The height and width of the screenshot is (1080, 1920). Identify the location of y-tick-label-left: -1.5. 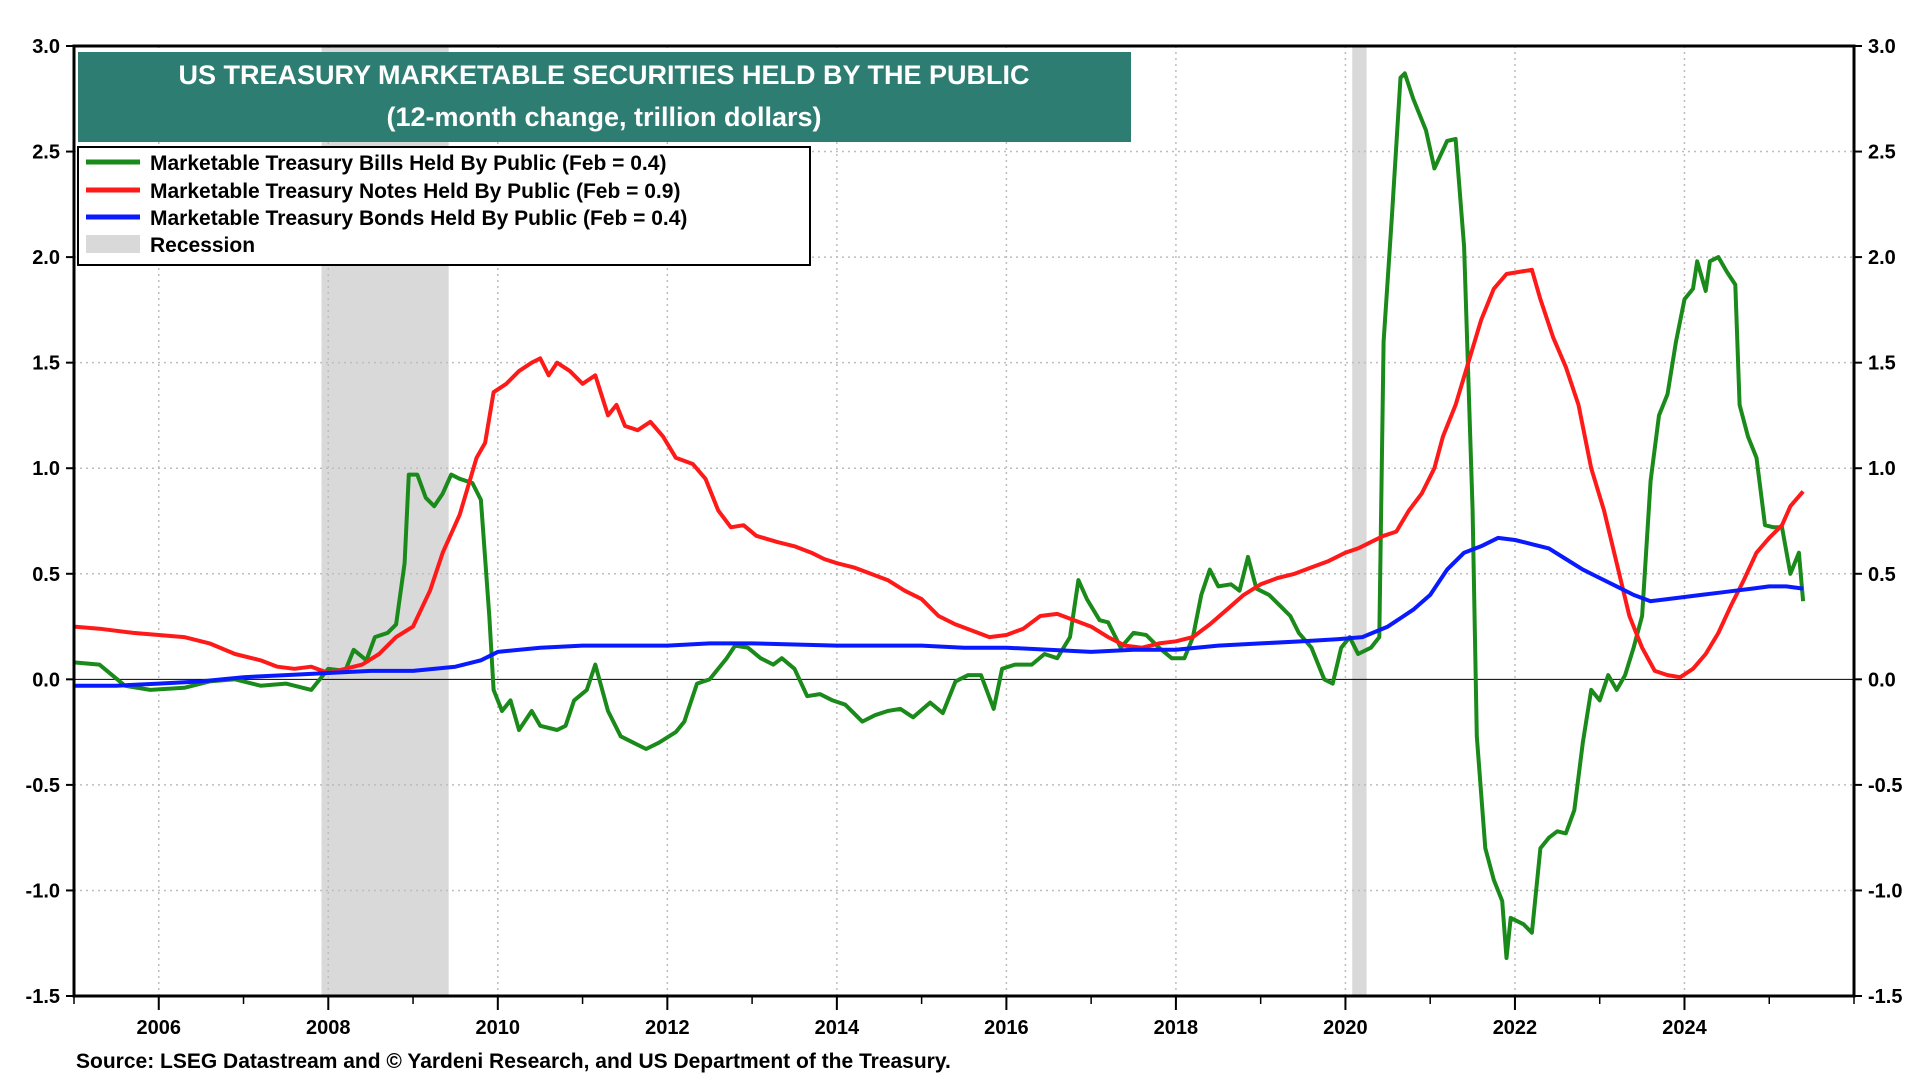
(43, 997).